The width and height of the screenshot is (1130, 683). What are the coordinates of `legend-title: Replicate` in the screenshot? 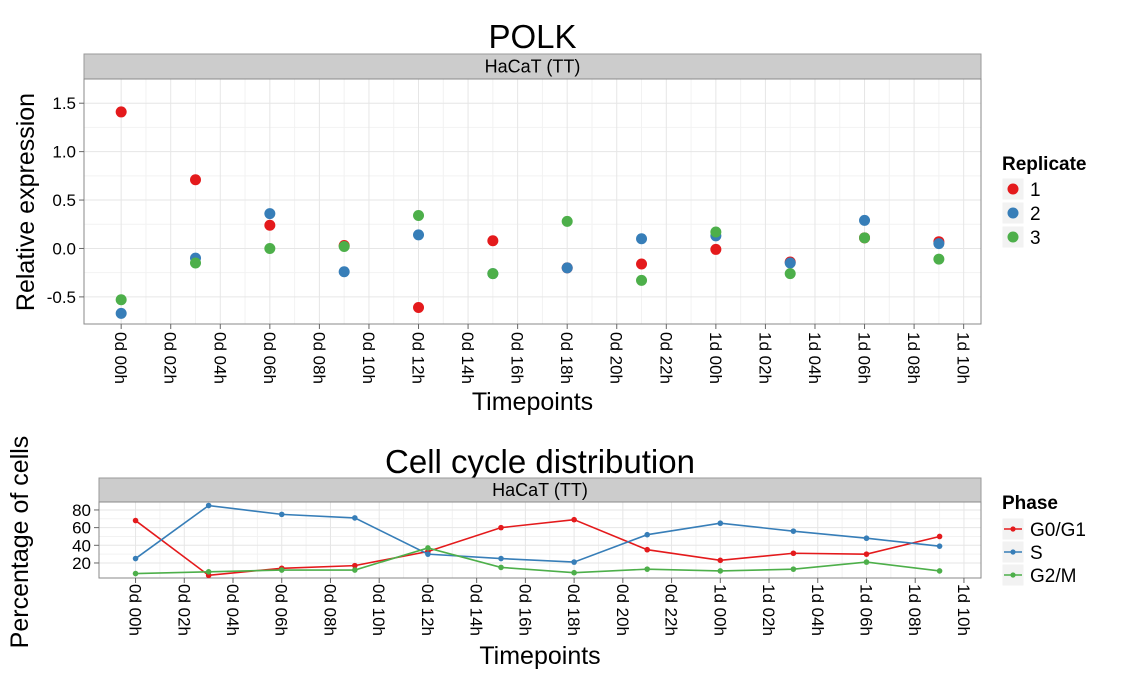 It's located at (1044, 164).